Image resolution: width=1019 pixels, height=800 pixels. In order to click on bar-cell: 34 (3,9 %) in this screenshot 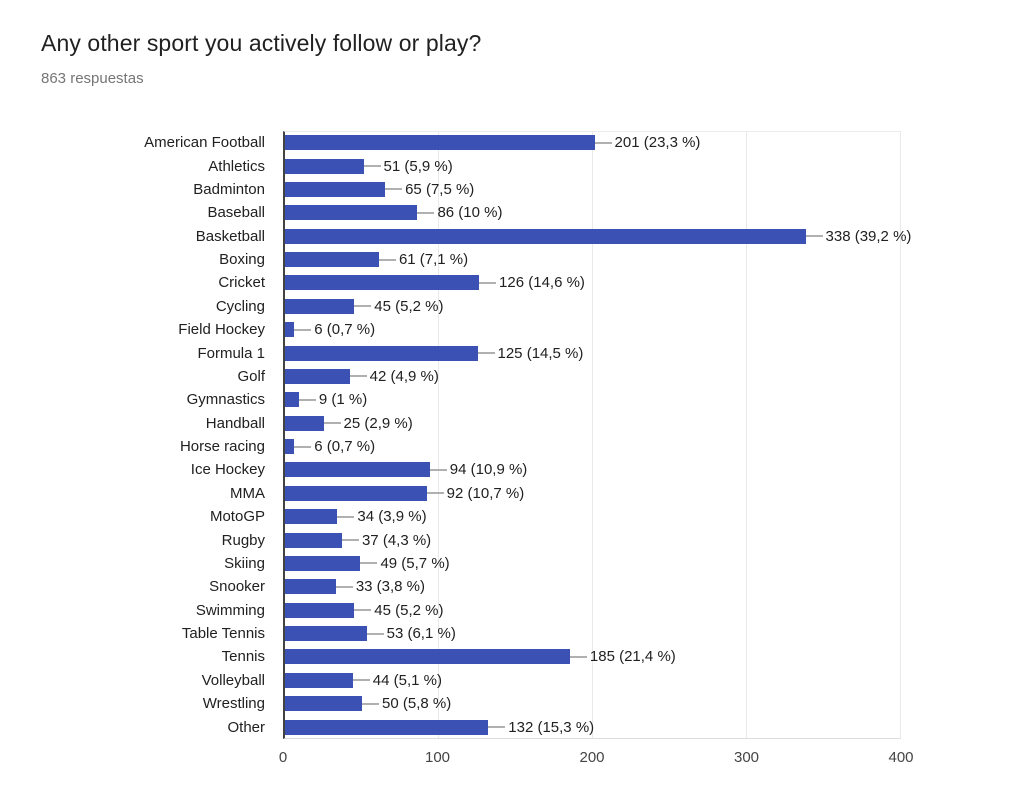, I will do `click(592, 516)`.